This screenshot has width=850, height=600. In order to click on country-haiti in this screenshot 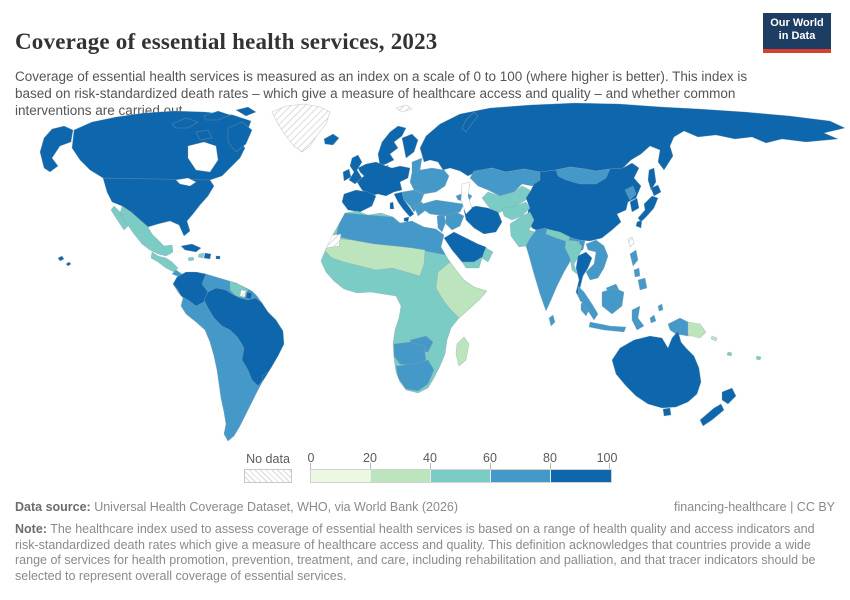, I will do `click(201, 255)`.